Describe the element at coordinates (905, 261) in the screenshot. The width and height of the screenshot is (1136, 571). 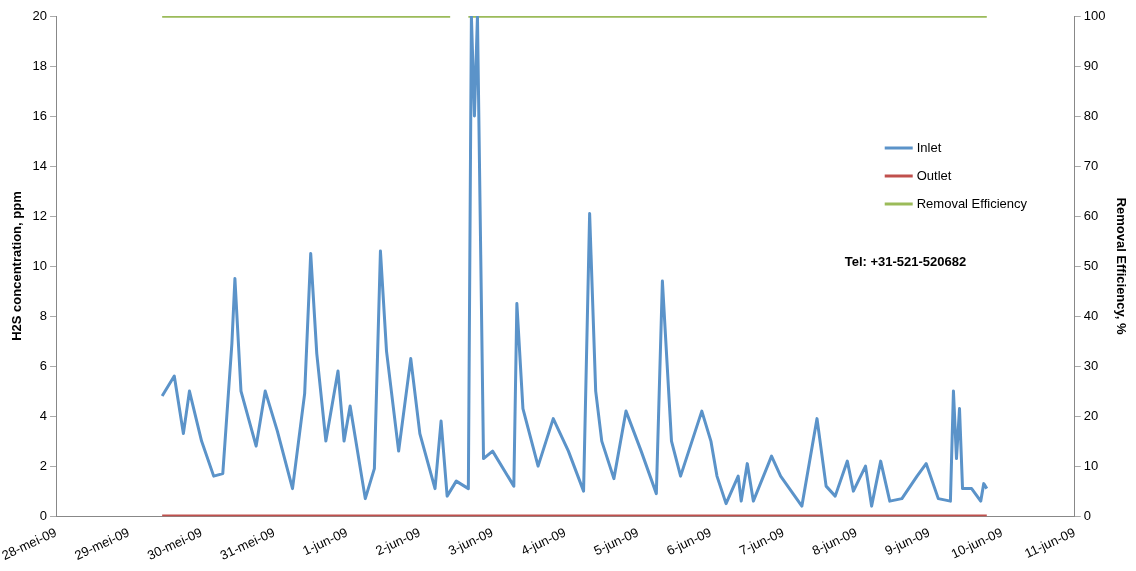
I see `annotation: Tel: +31-521-520682` at that location.